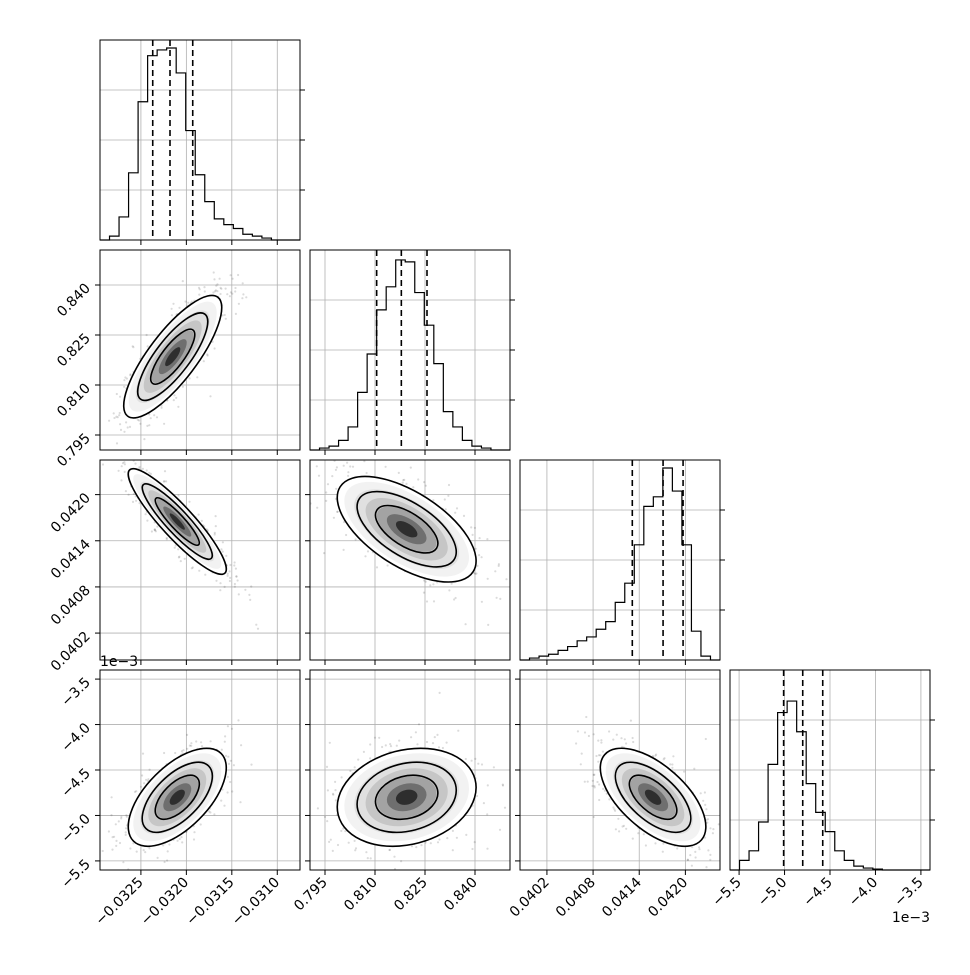  I want to click on x-tick-label: 0.0408, so click(576, 898).